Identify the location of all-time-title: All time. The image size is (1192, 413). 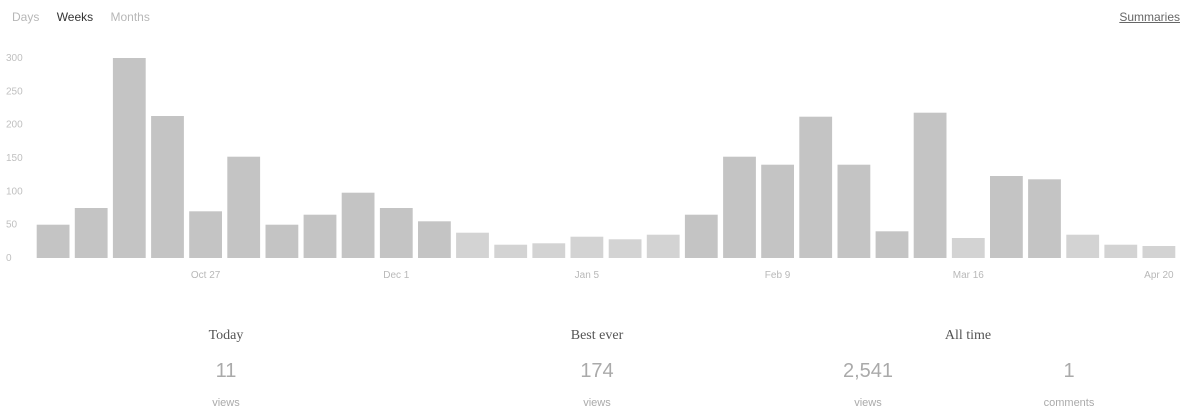
(968, 335).